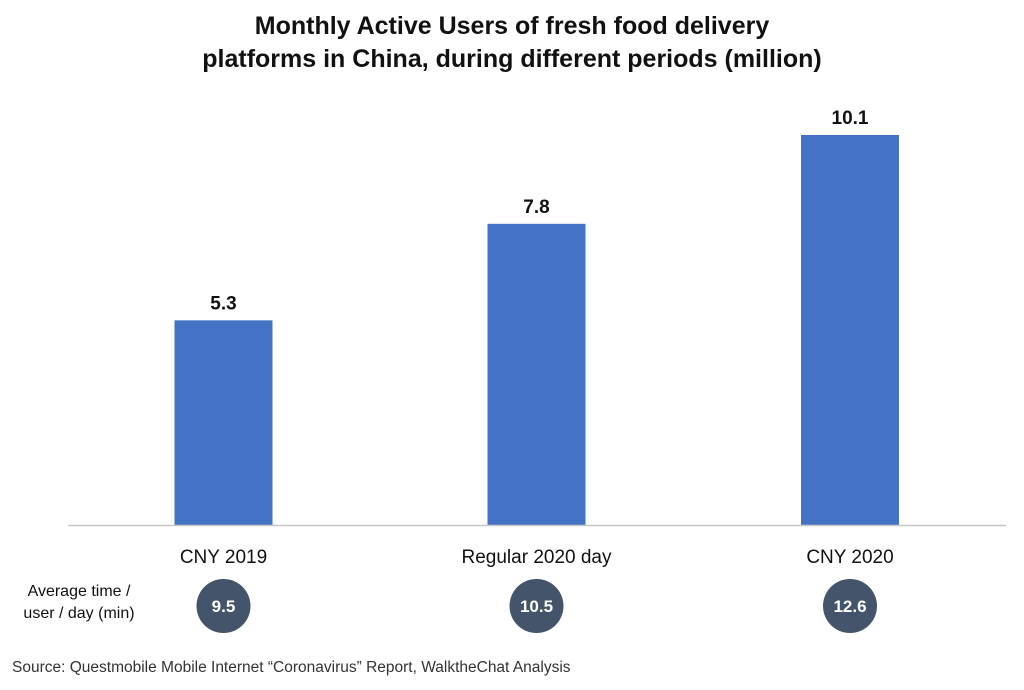 The image size is (1024, 690). Describe the element at coordinates (536, 207) in the screenshot. I see `bar-value-label: 7.8` at that location.